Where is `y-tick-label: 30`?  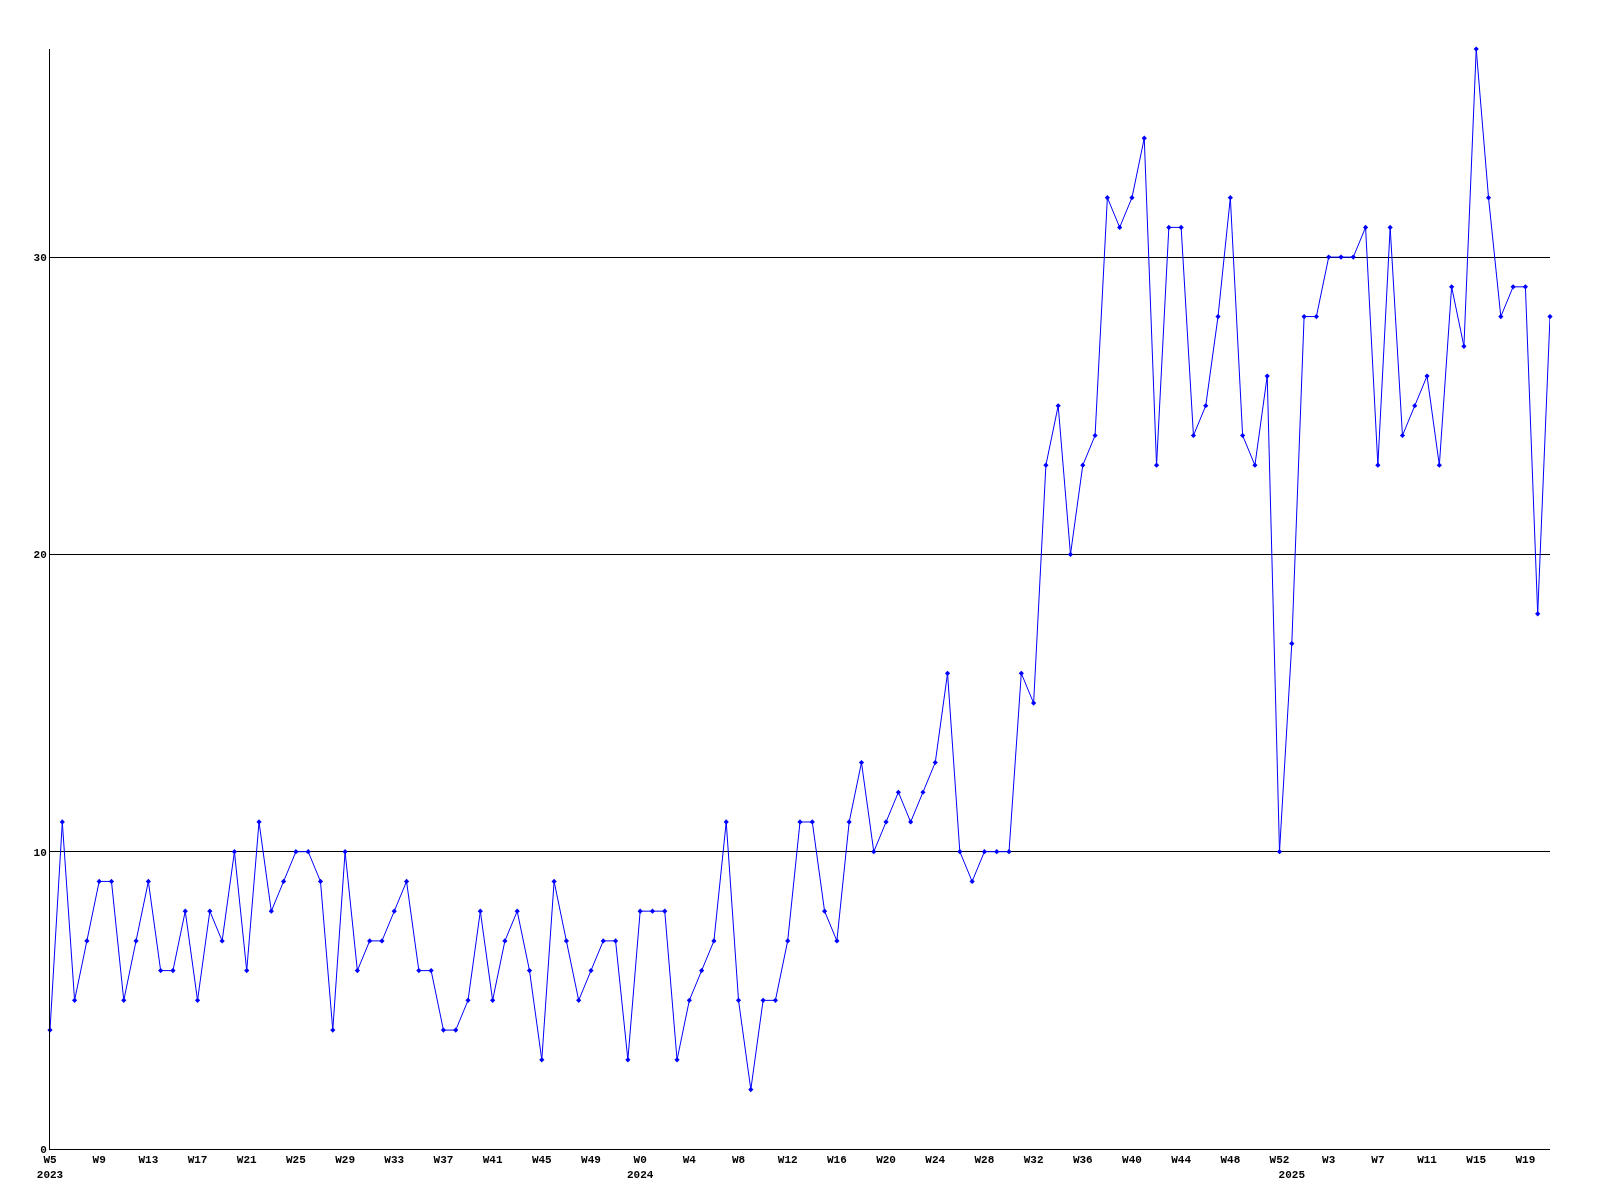 y-tick-label: 30 is located at coordinates (40, 257).